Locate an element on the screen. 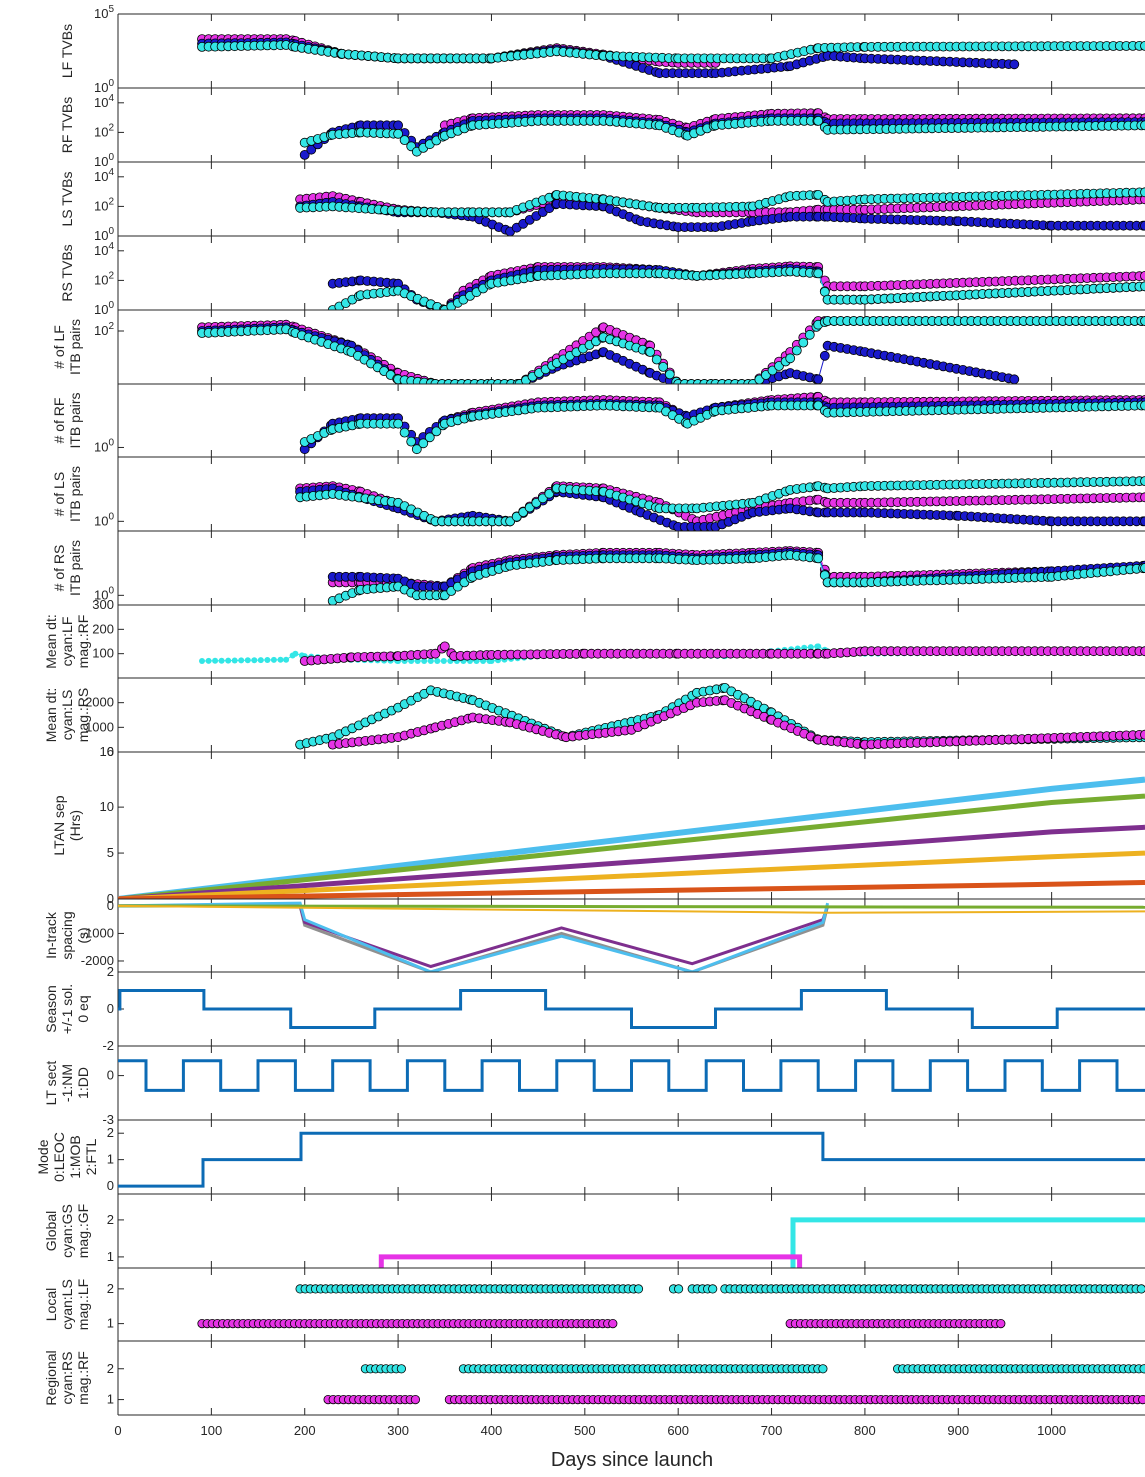 Image resolution: width=1145 pixels, height=1477 pixels. y-tick-label: -3 is located at coordinates (108, 1119).